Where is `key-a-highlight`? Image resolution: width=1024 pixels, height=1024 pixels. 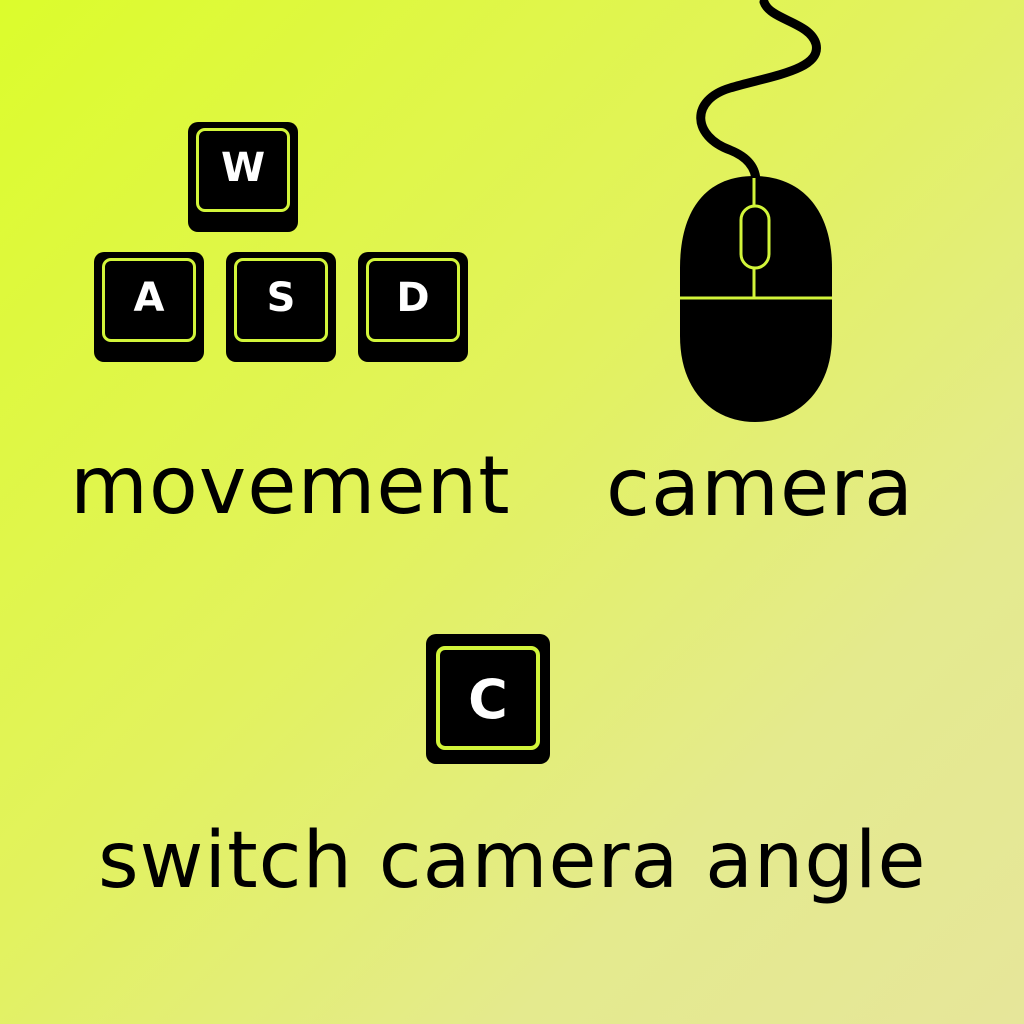
key-a-highlight is located at coordinates (149, 300).